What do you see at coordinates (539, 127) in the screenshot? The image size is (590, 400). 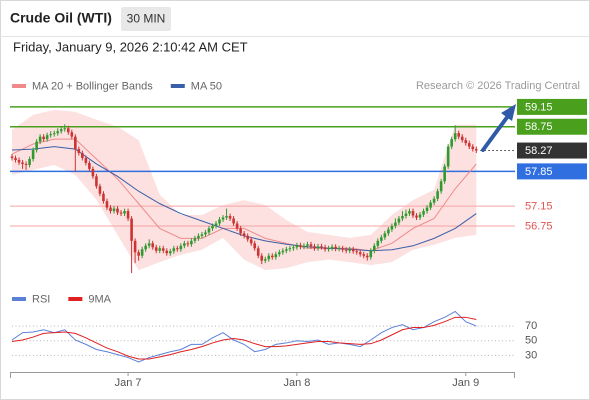 I see `level-label: 58.75` at bounding box center [539, 127].